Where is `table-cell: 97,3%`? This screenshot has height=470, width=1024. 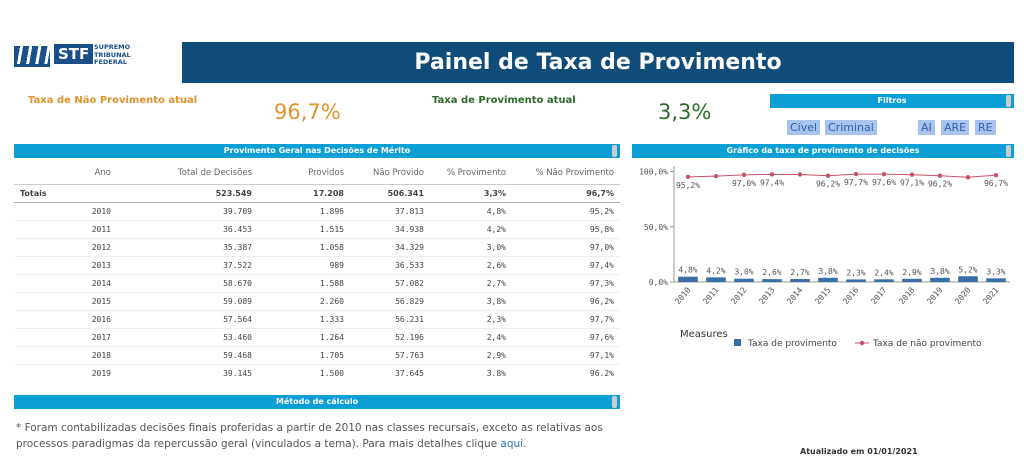
table-cell: 97,3% is located at coordinates (566, 283).